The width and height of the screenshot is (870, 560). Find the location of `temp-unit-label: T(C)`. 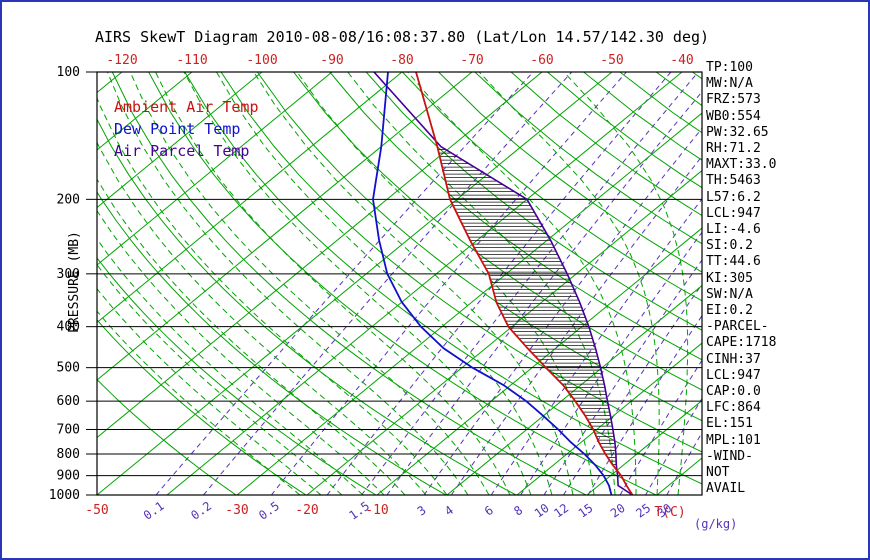

temp-unit-label: T(C) is located at coordinates (669, 512).